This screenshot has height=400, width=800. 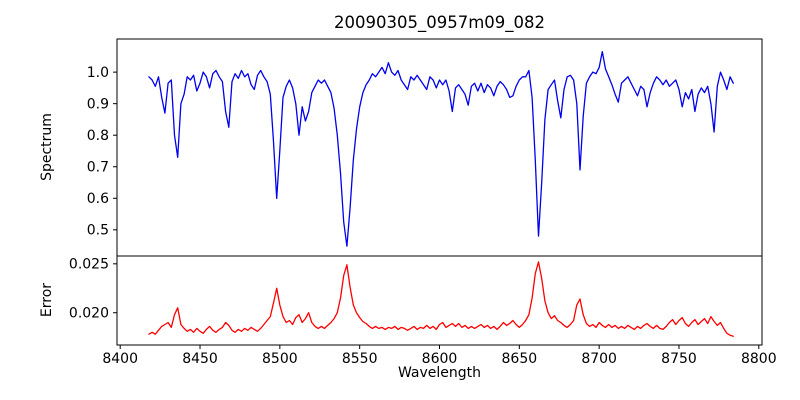 I want to click on x-tick-label: 8750, so click(x=679, y=359).